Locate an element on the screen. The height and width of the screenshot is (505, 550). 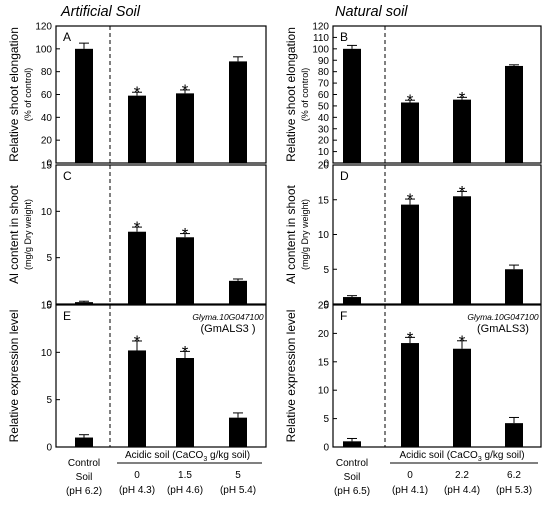
amount-label: 6.2 is located at coordinates (514, 475).